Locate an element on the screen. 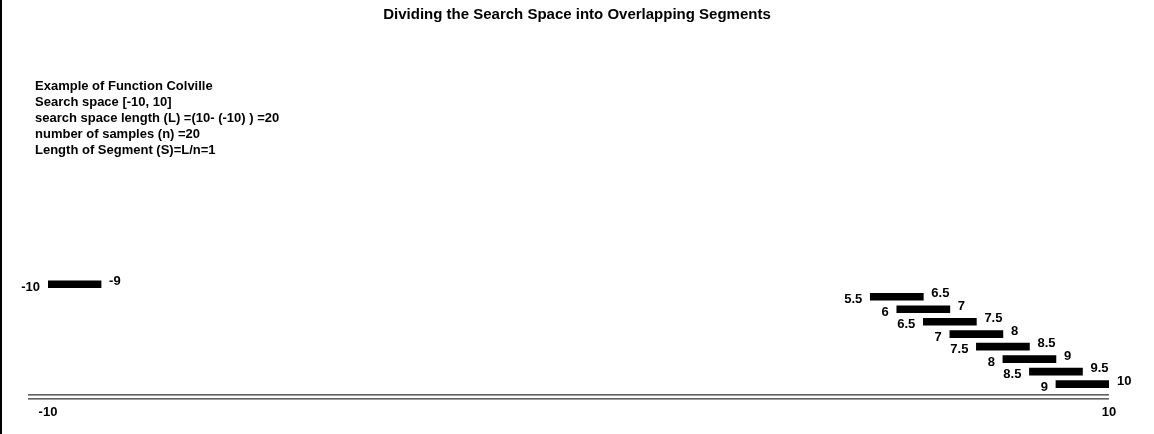 This screenshot has width=1154, height=434. data-label: 9 is located at coordinates (1067, 355).